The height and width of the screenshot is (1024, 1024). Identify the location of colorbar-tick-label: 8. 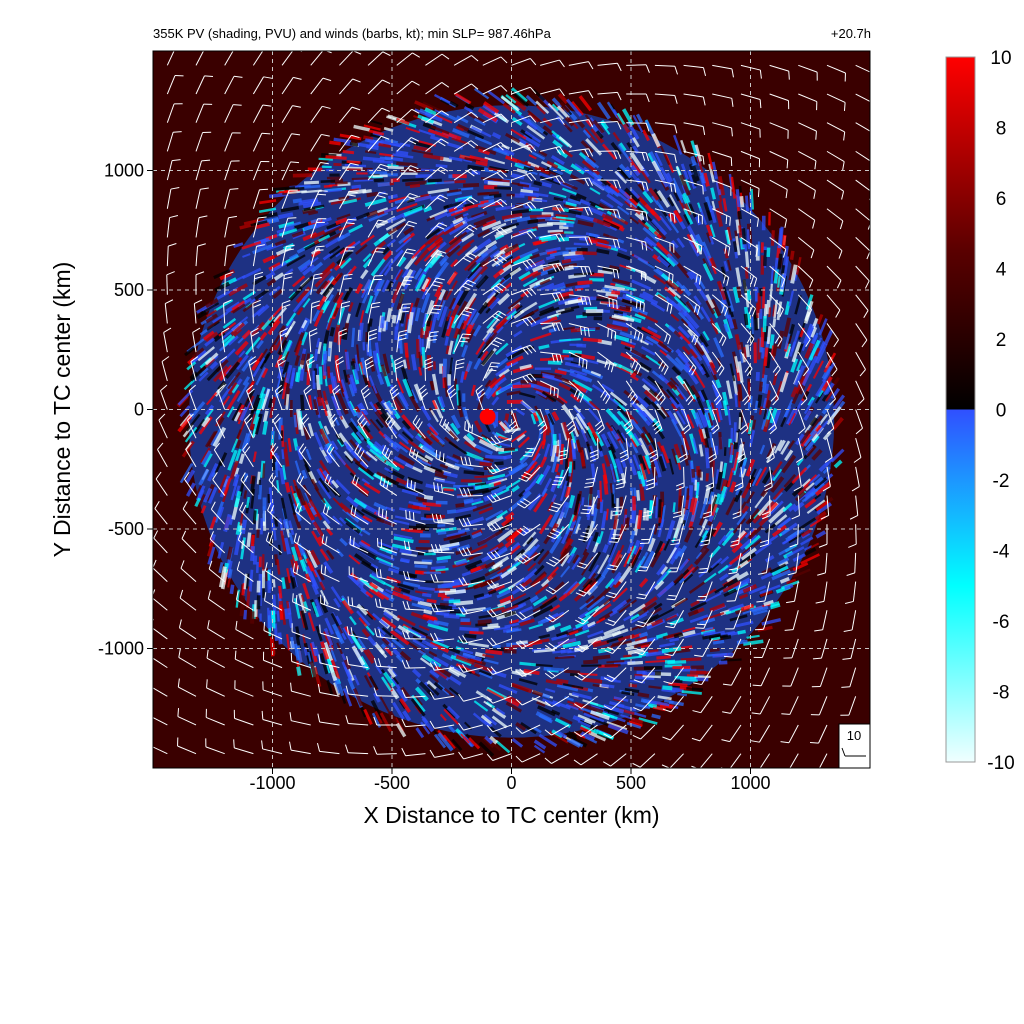
(1001, 129).